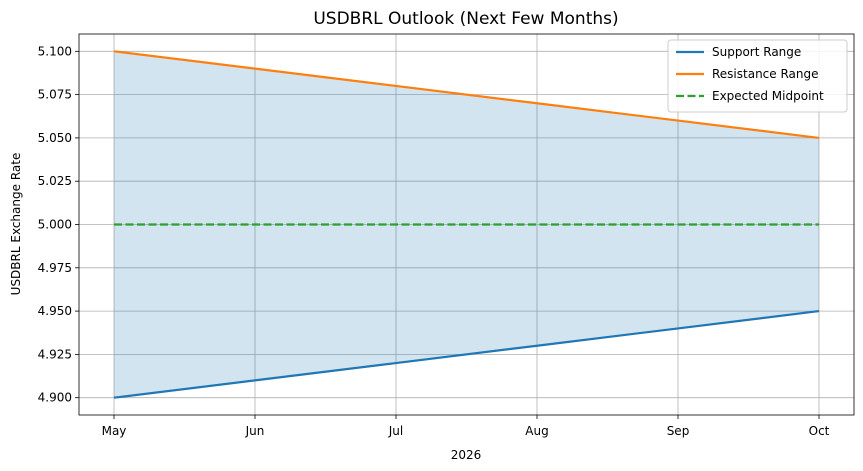 This screenshot has width=863, height=471. What do you see at coordinates (255, 431) in the screenshot?
I see `x-tick-label: Jun` at bounding box center [255, 431].